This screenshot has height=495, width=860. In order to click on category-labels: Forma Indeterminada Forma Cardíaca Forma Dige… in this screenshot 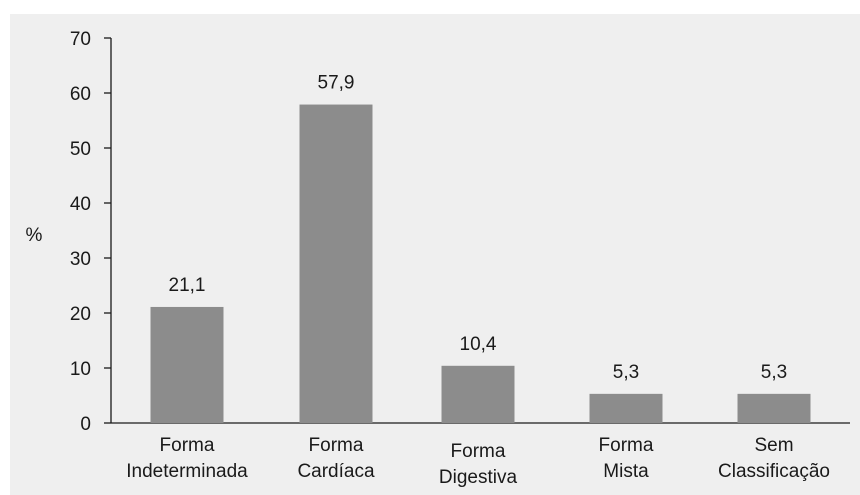, I will do `click(478, 461)`.